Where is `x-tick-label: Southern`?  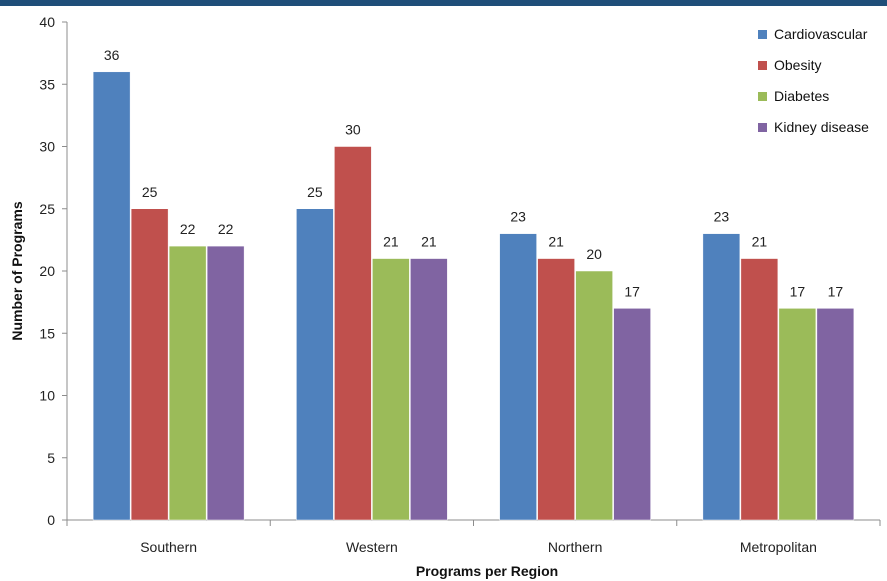 x-tick-label: Southern is located at coordinates (168, 547).